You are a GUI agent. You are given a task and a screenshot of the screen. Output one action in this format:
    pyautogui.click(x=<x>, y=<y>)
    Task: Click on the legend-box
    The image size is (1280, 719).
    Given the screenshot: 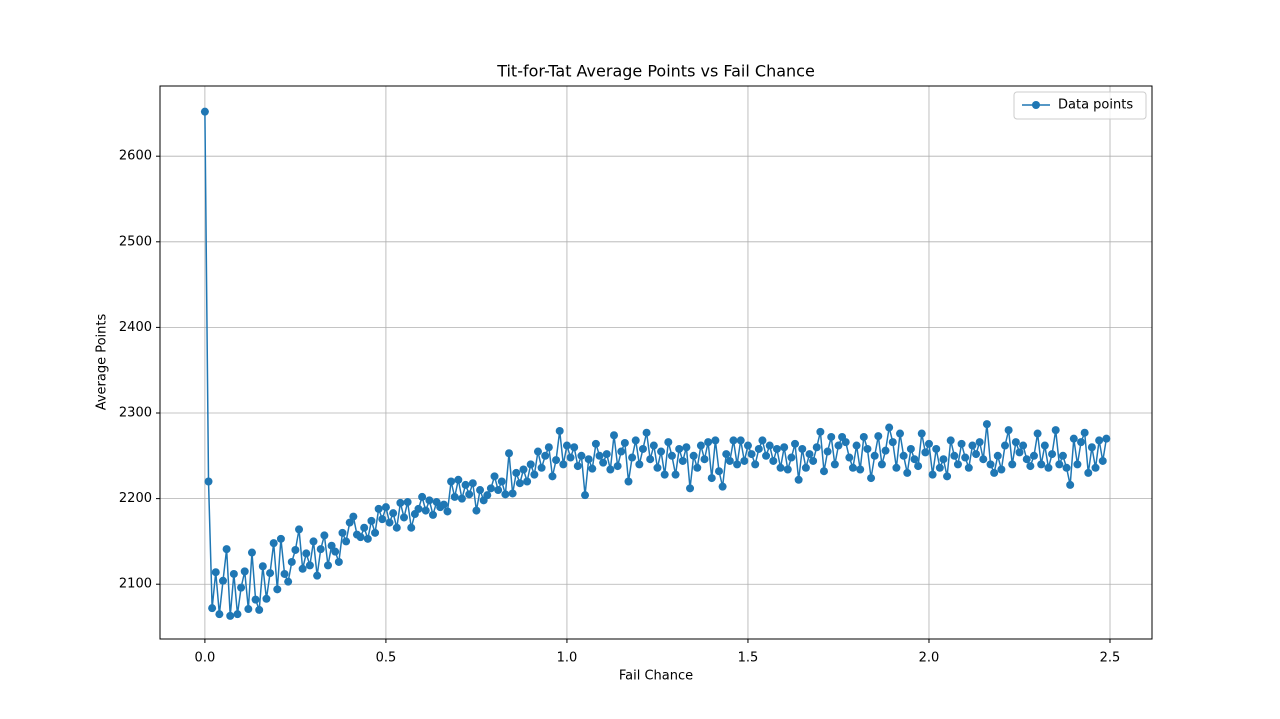 What is the action you would take?
    pyautogui.click(x=1080, y=105)
    